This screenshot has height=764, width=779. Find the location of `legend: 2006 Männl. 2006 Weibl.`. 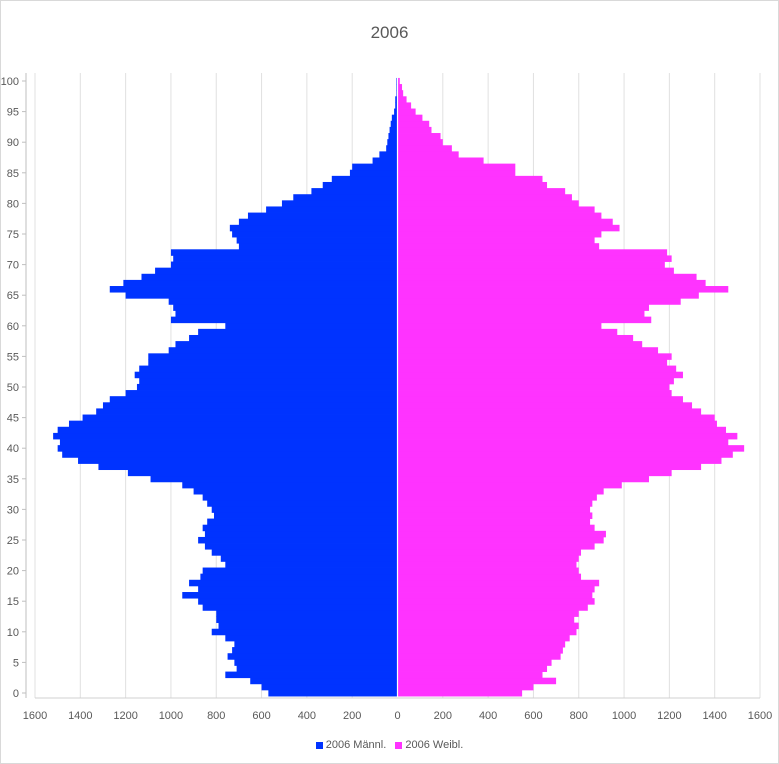

legend: 2006 Männl. 2006 Weibl. is located at coordinates (389, 745).